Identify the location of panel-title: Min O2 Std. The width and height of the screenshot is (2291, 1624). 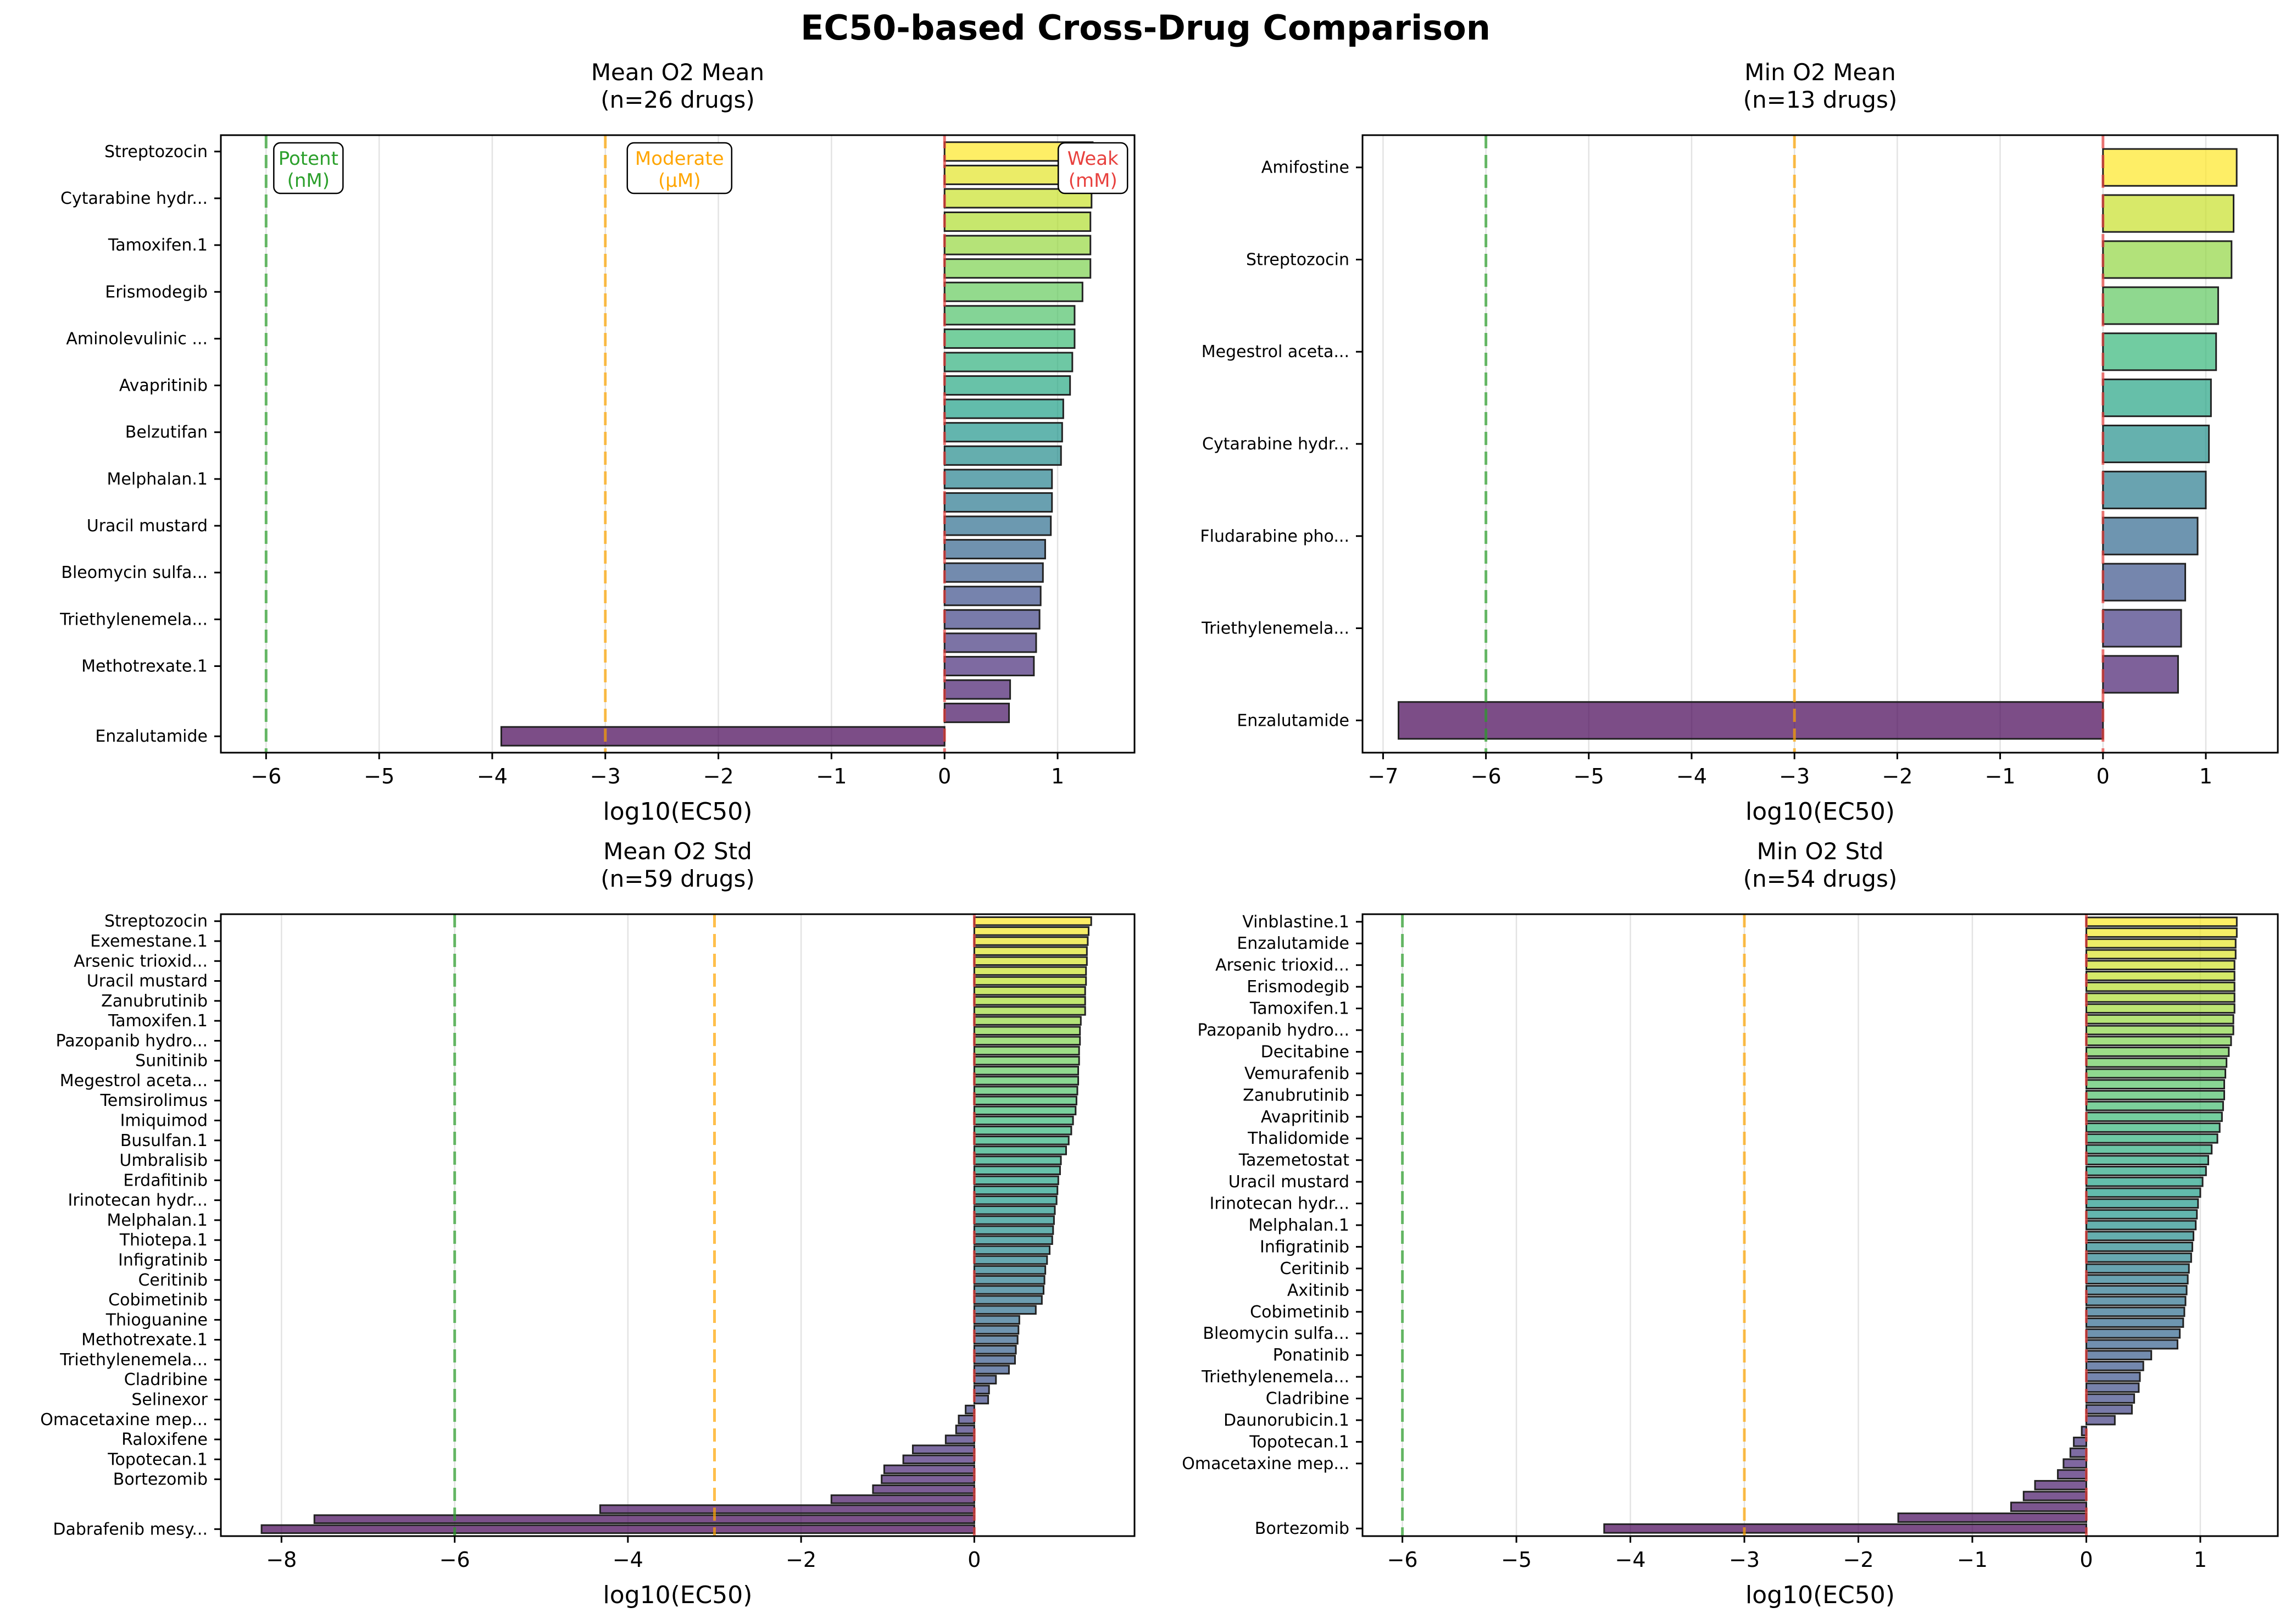
(1820, 851).